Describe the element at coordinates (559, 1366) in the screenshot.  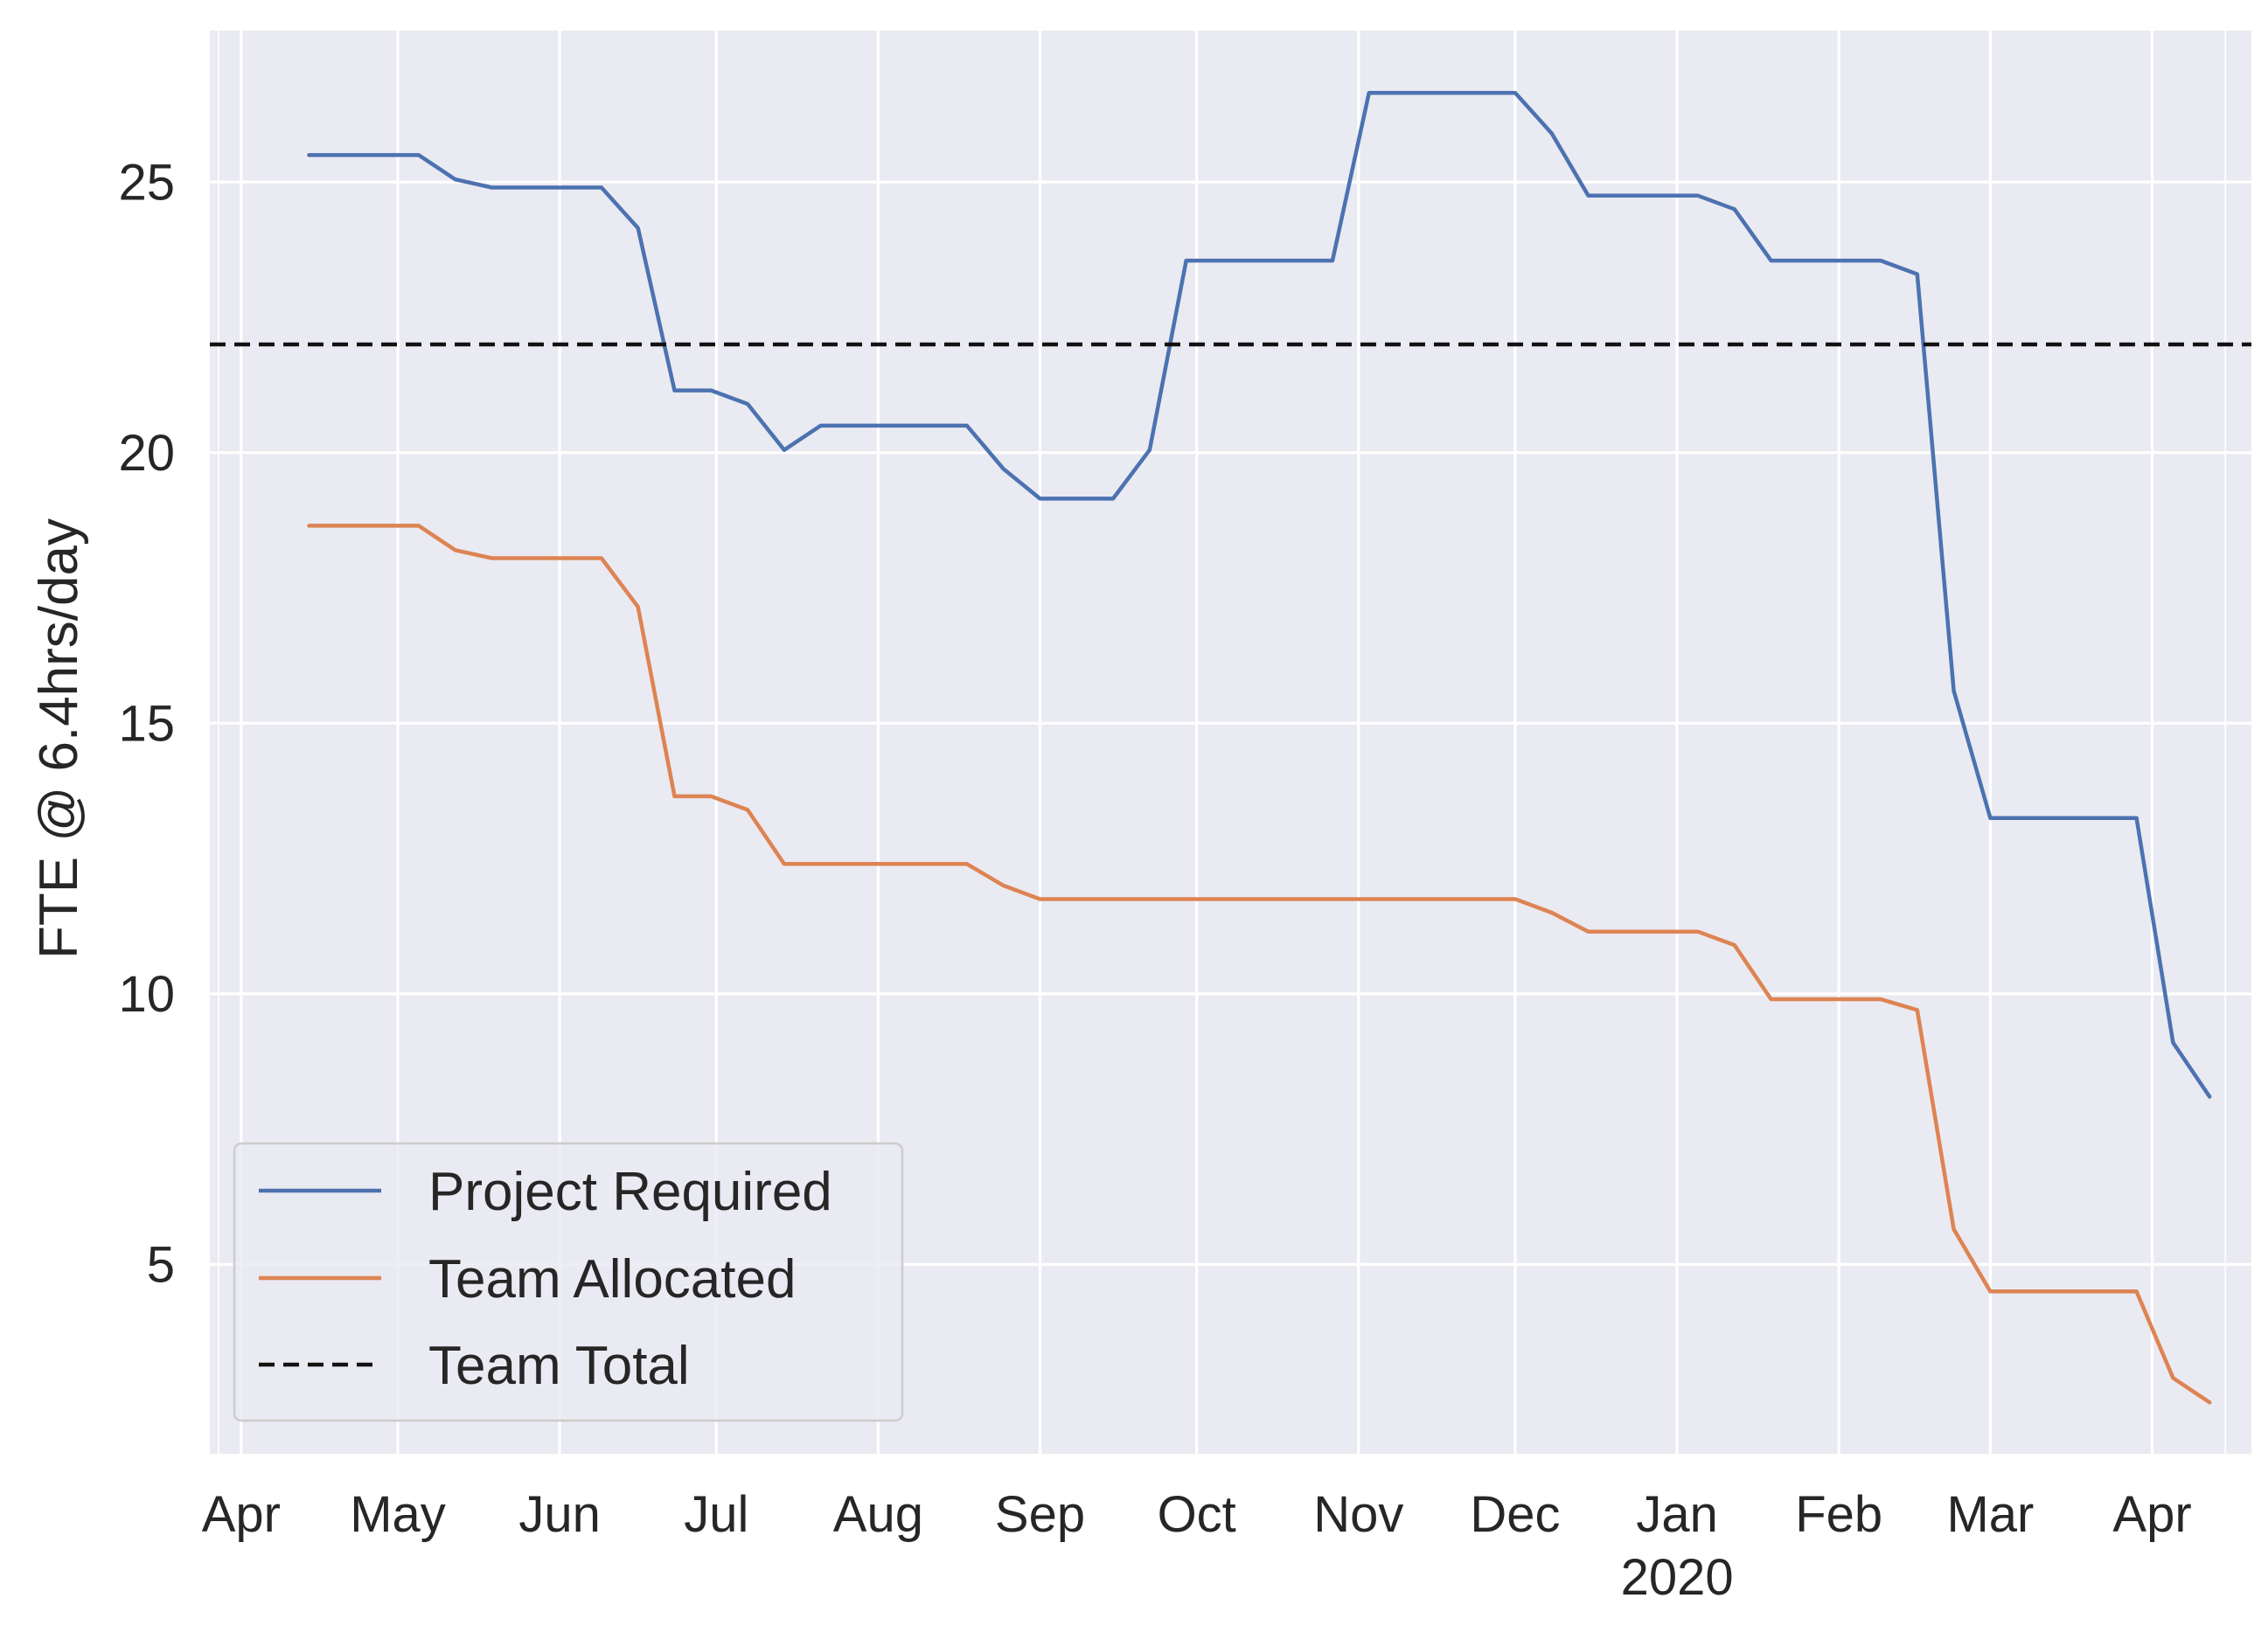
I see `legend-label-team-total: Team Total` at that location.